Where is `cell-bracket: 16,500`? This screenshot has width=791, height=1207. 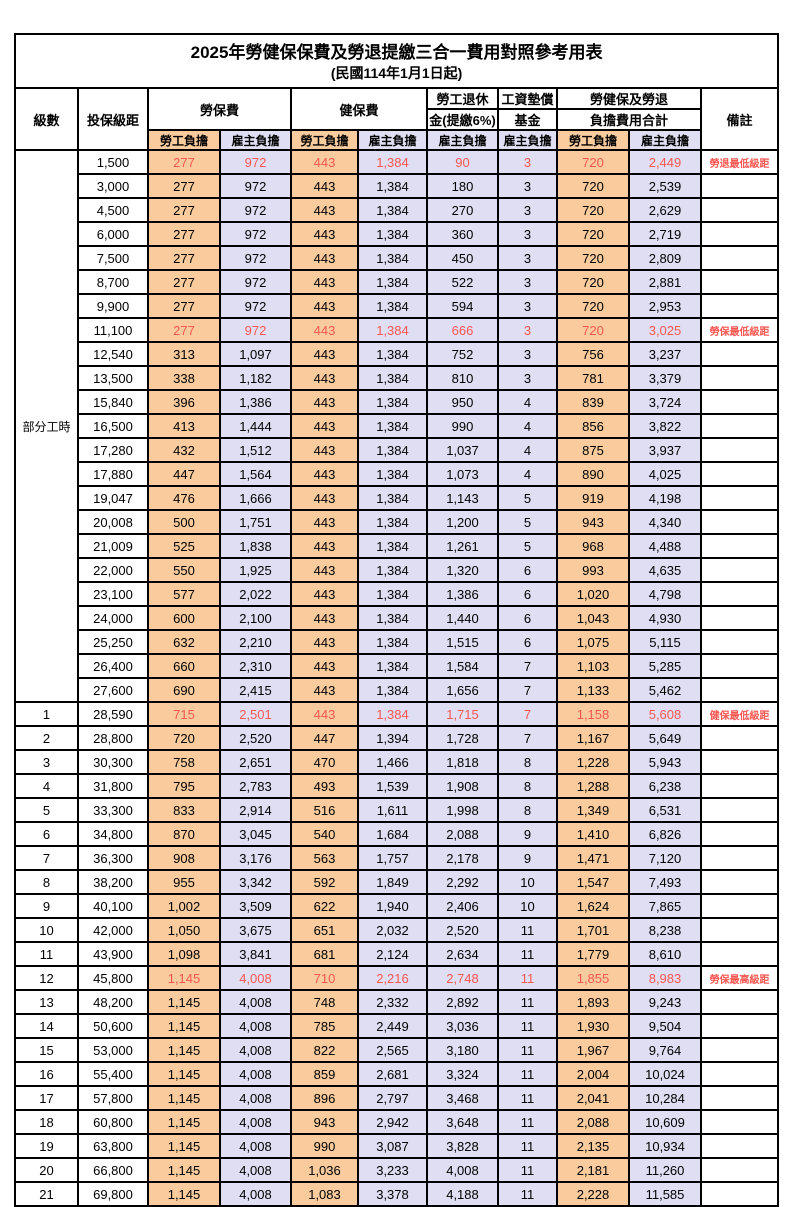
cell-bracket: 16,500 is located at coordinates (113, 426).